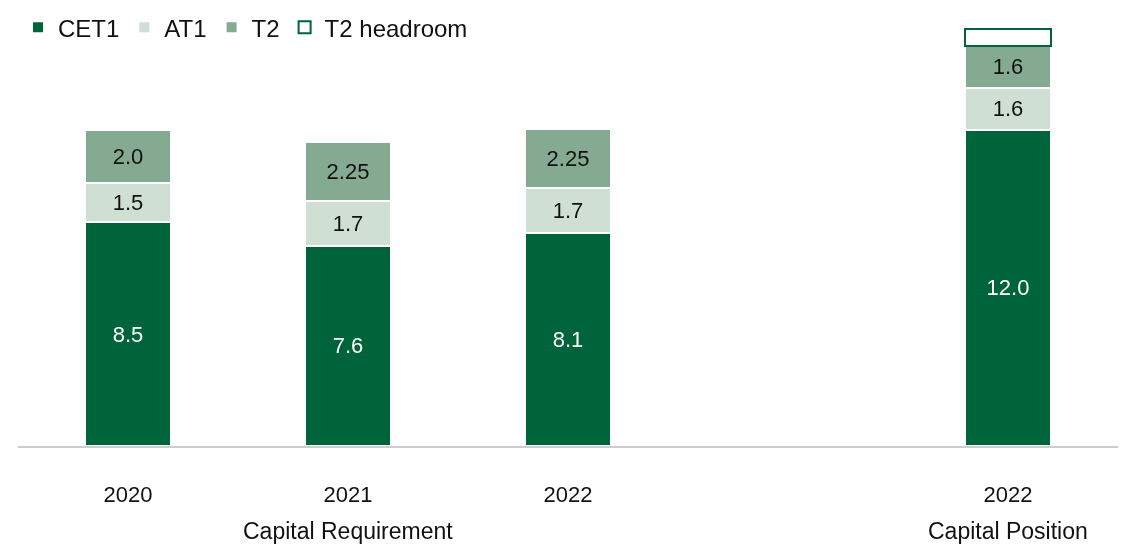 Image resolution: width=1132 pixels, height=553 pixels. Describe the element at coordinates (265, 28) in the screenshot. I see `legend-label: T2` at that location.